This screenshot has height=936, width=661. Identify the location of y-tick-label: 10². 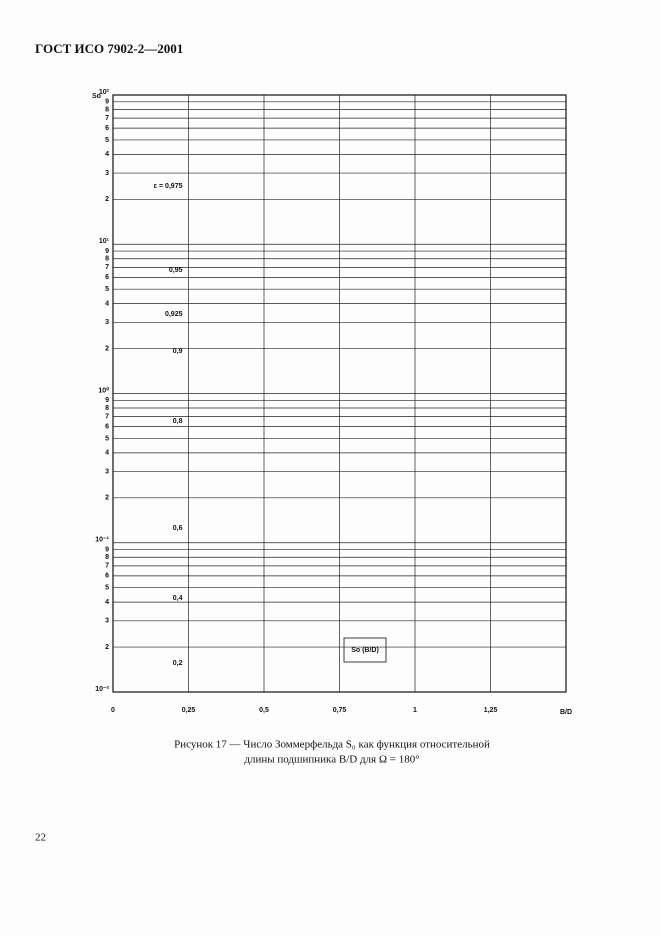
(104, 92).